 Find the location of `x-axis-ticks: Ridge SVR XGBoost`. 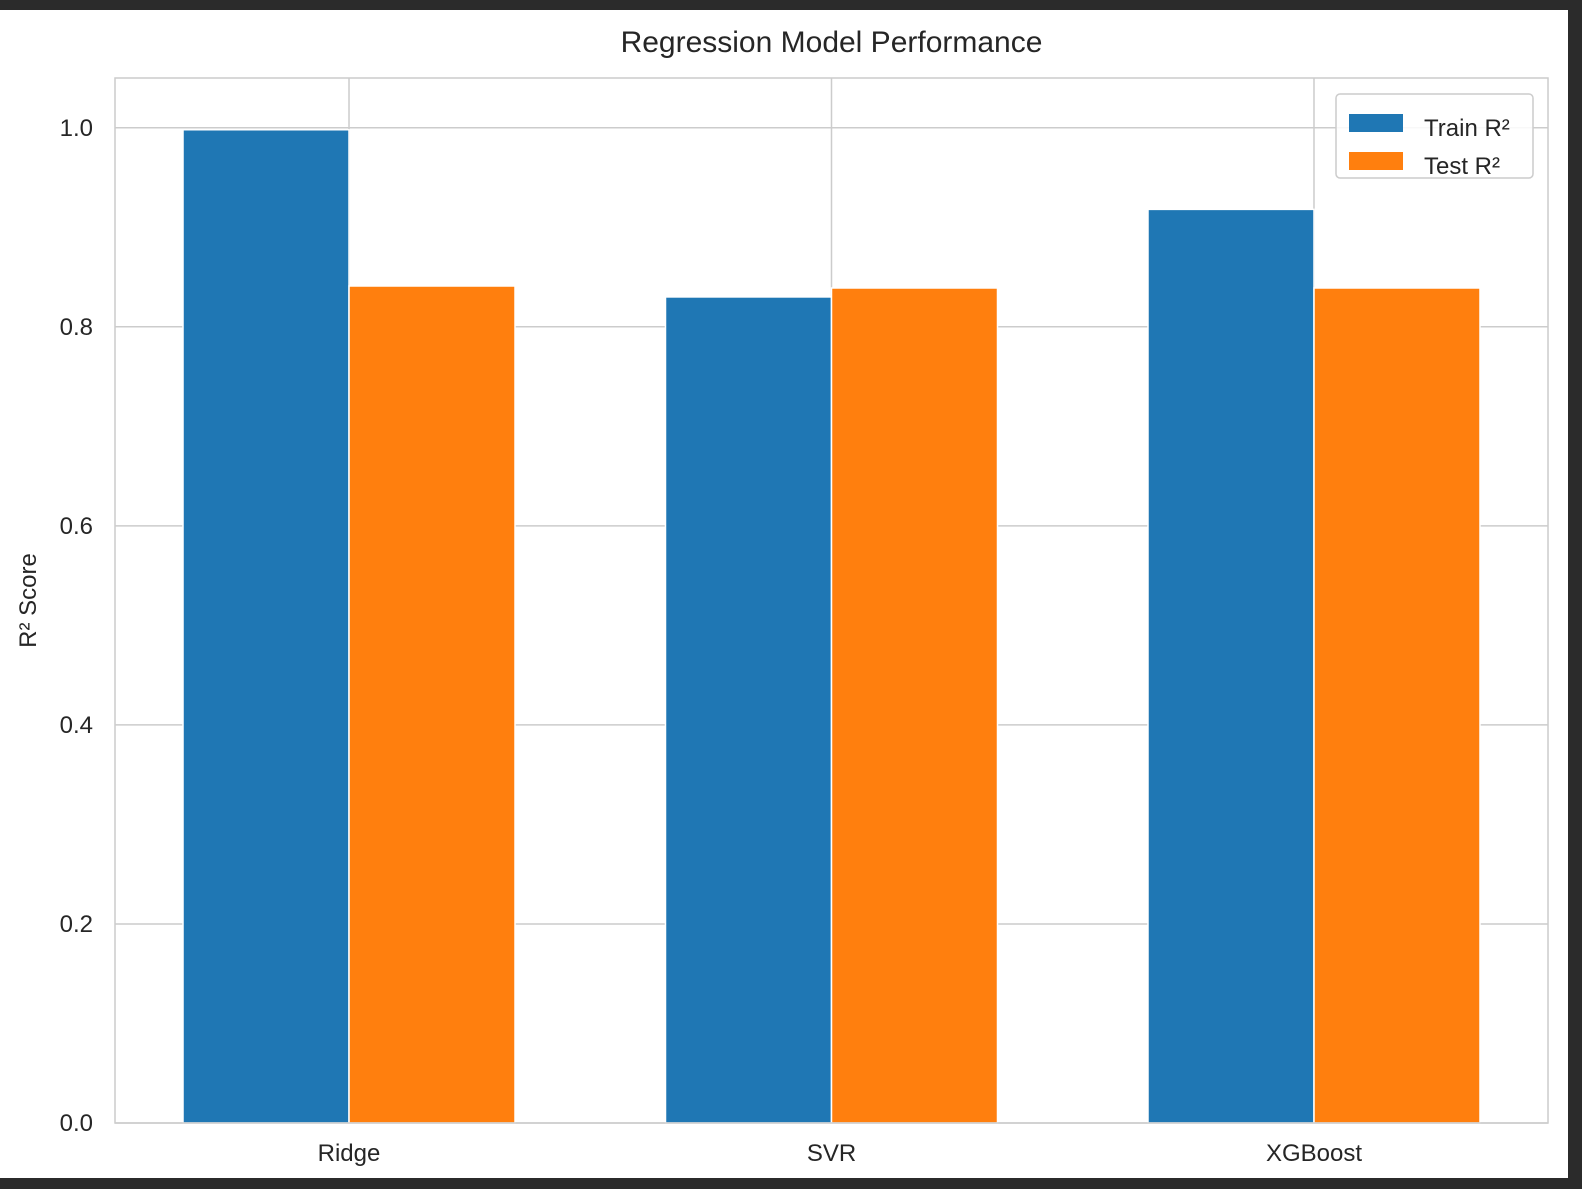

x-axis-ticks: Ridge SVR XGBoost is located at coordinates (840, 1153).